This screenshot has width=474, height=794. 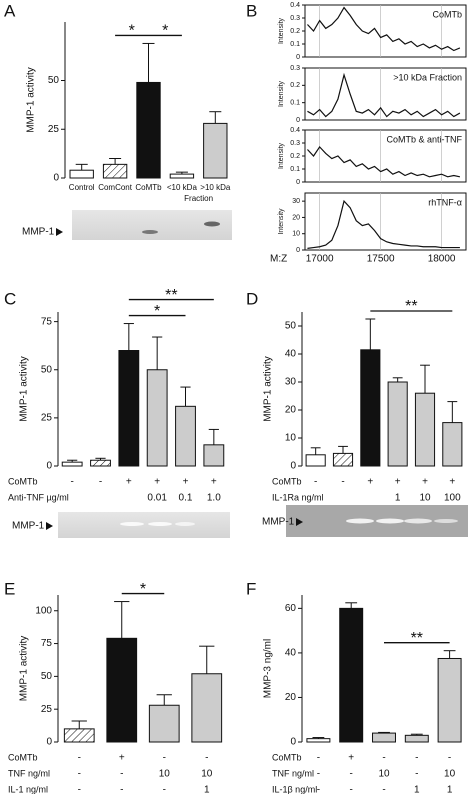 I want to click on x-tick-label: 18000, so click(x=442, y=259).